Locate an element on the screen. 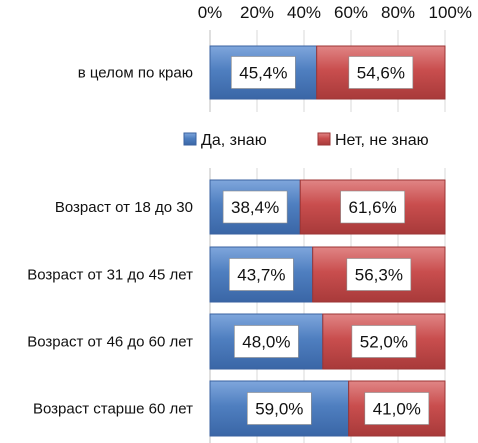  data-label: 61,6% is located at coordinates (373, 207).